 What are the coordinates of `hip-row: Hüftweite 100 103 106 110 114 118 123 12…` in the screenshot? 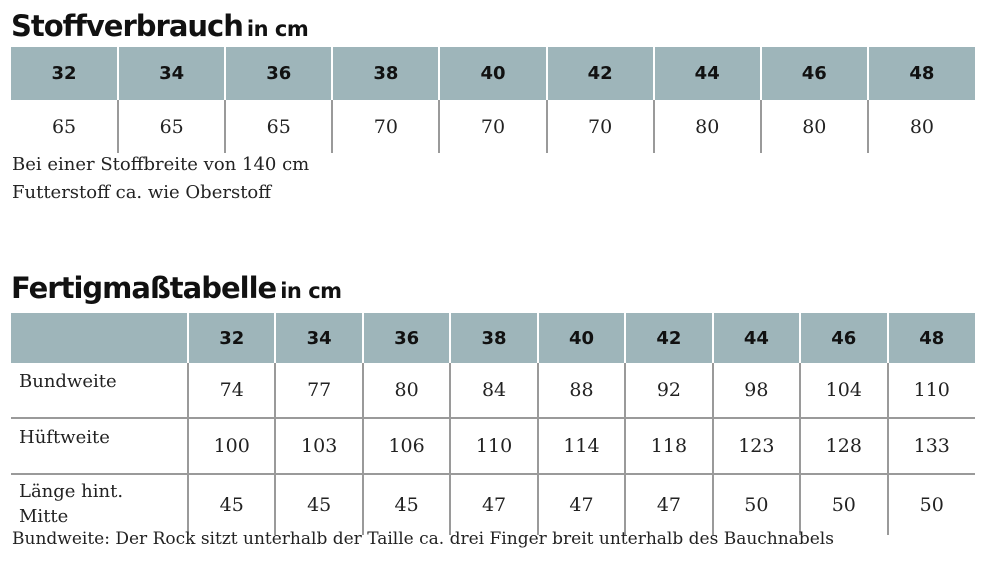 It's located at (493, 446).